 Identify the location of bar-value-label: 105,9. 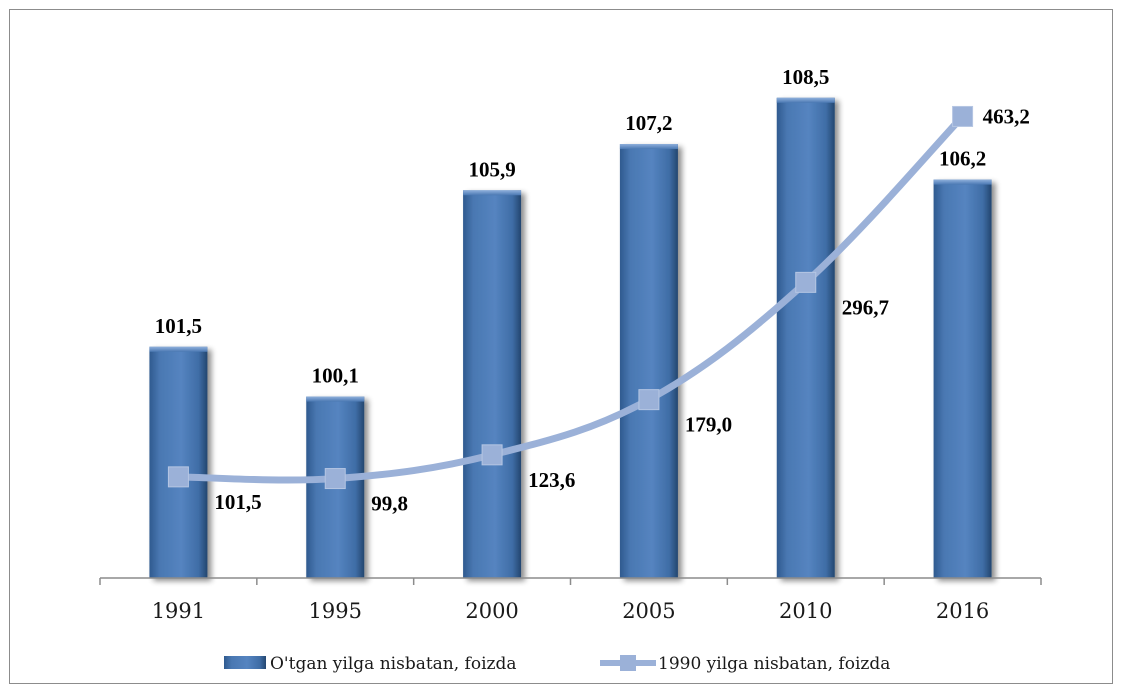
(491, 169).